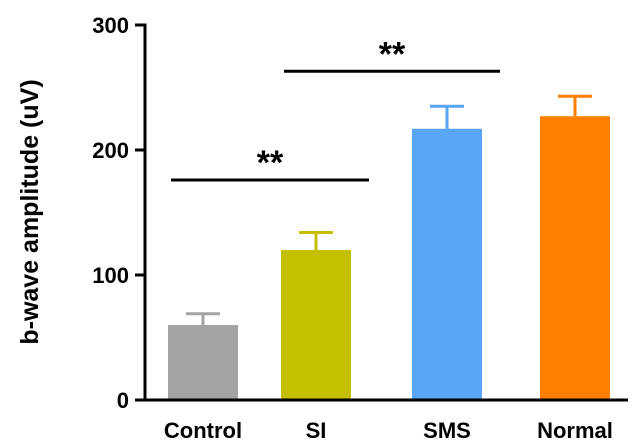 The height and width of the screenshot is (443, 634). I want to click on y-tick-label: 0, so click(123, 400).